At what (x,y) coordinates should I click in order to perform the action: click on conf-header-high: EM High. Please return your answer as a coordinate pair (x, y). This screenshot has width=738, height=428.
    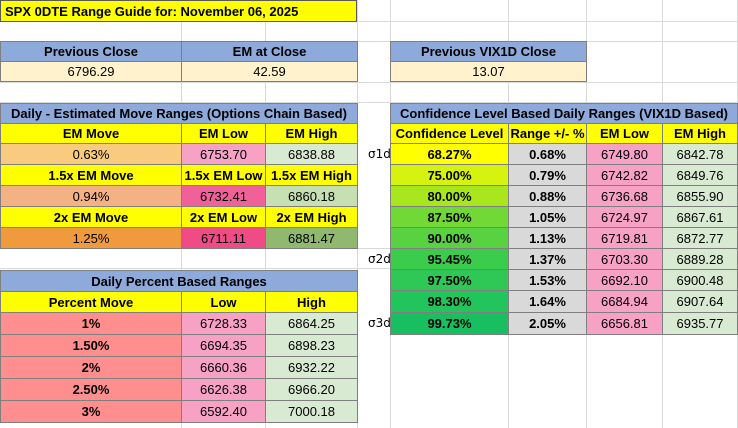
    Looking at the image, I should click on (700, 133).